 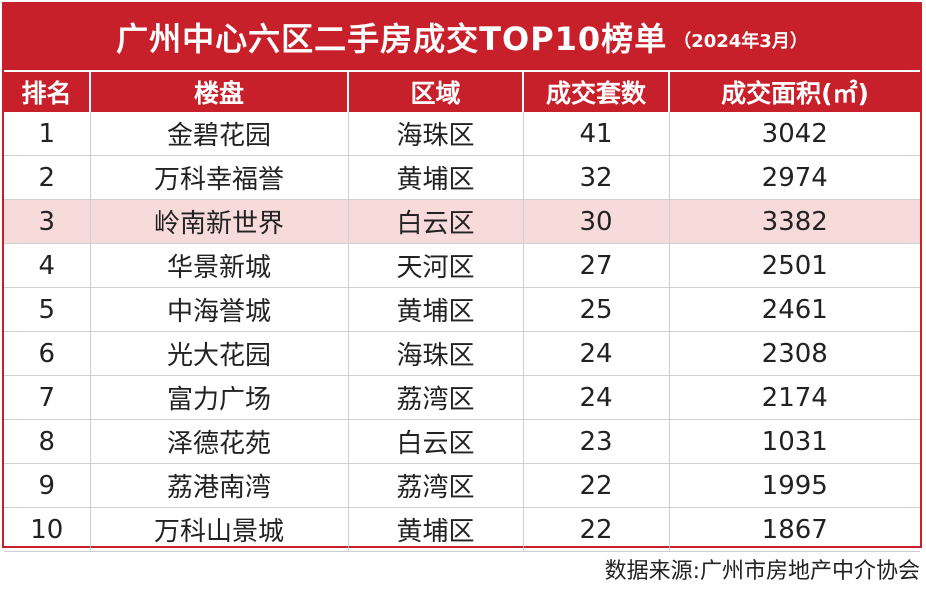 What do you see at coordinates (794, 309) in the screenshot?
I see `cell-area: 2461` at bounding box center [794, 309].